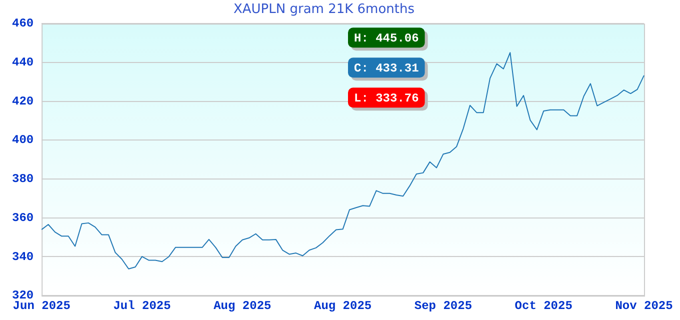 The width and height of the screenshot is (680, 320). Describe the element at coordinates (23, 217) in the screenshot. I see `y-tick-label: 360` at that location.